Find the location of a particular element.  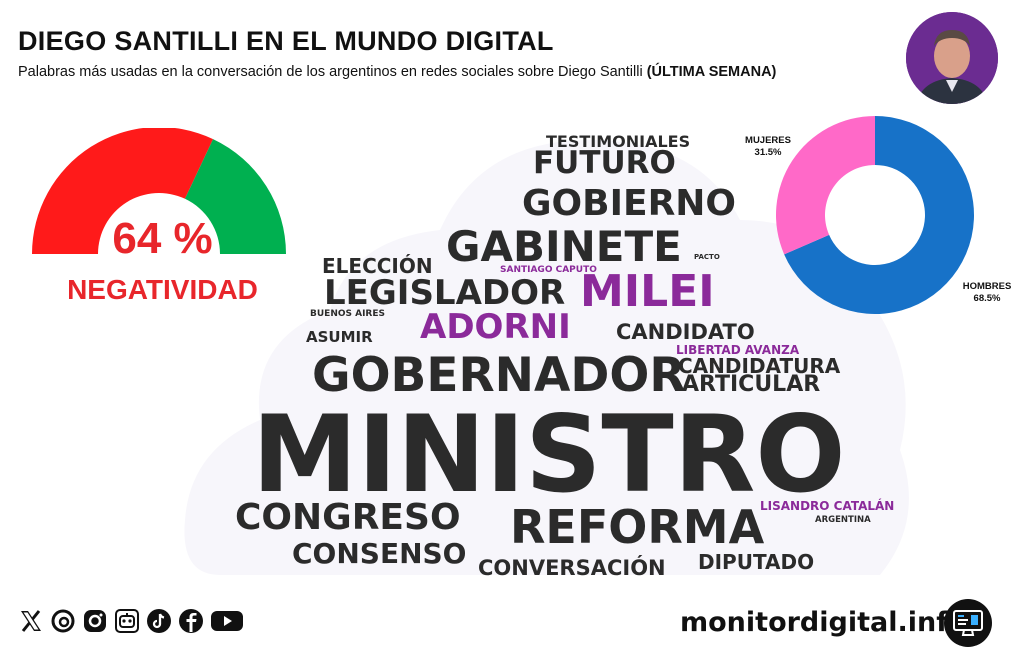

donut-label-mujeres: MUJERES 31.5% is located at coordinates (768, 147).